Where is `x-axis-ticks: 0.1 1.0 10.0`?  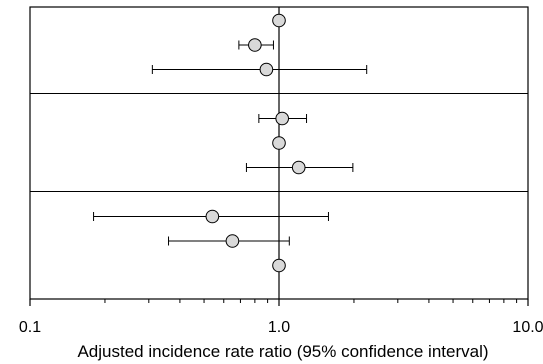
x-axis-ticks: 0.1 1.0 10.0 is located at coordinates (281, 317).